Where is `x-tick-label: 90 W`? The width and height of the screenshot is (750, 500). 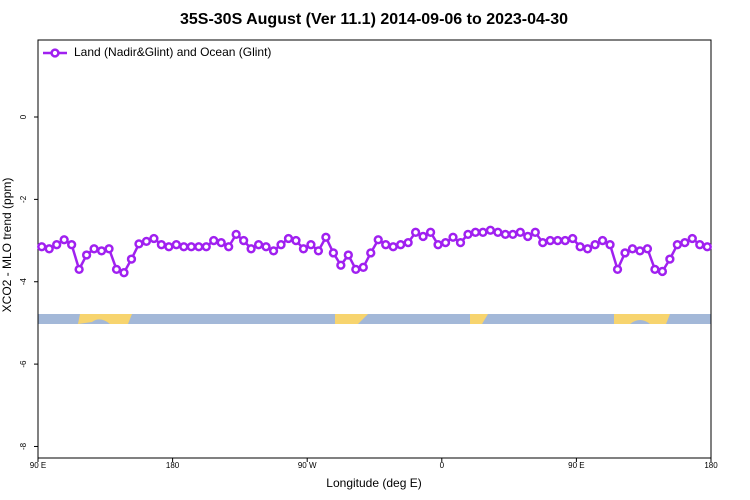
x-tick-label: 90 W is located at coordinates (307, 465).